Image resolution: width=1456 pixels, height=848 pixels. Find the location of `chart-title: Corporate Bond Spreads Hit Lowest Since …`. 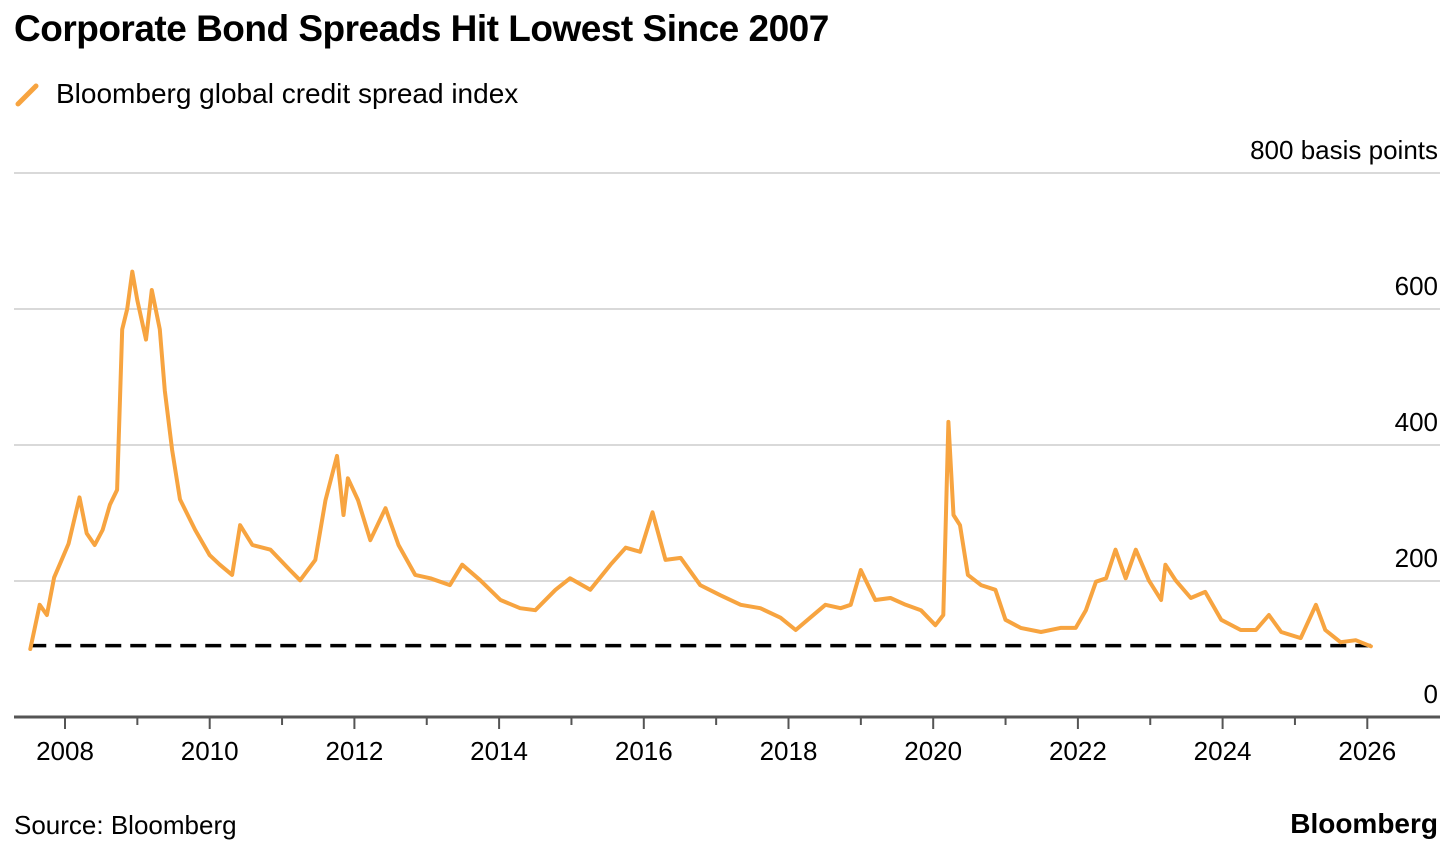

chart-title: Corporate Bond Spreads Hit Lowest Since … is located at coordinates (421, 28).